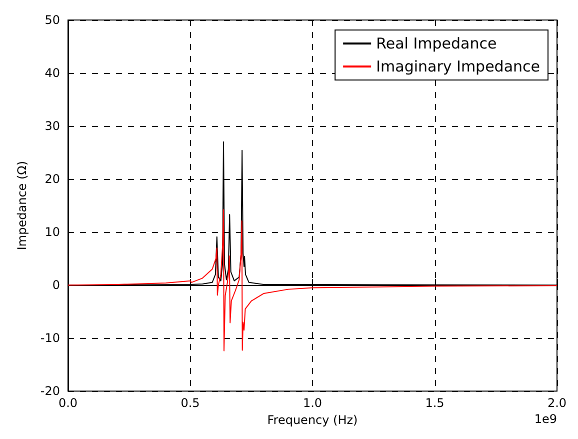 This screenshot has width=578, height=439. What do you see at coordinates (50, 338) in the screenshot?
I see `y-tick-label: -10` at bounding box center [50, 338].